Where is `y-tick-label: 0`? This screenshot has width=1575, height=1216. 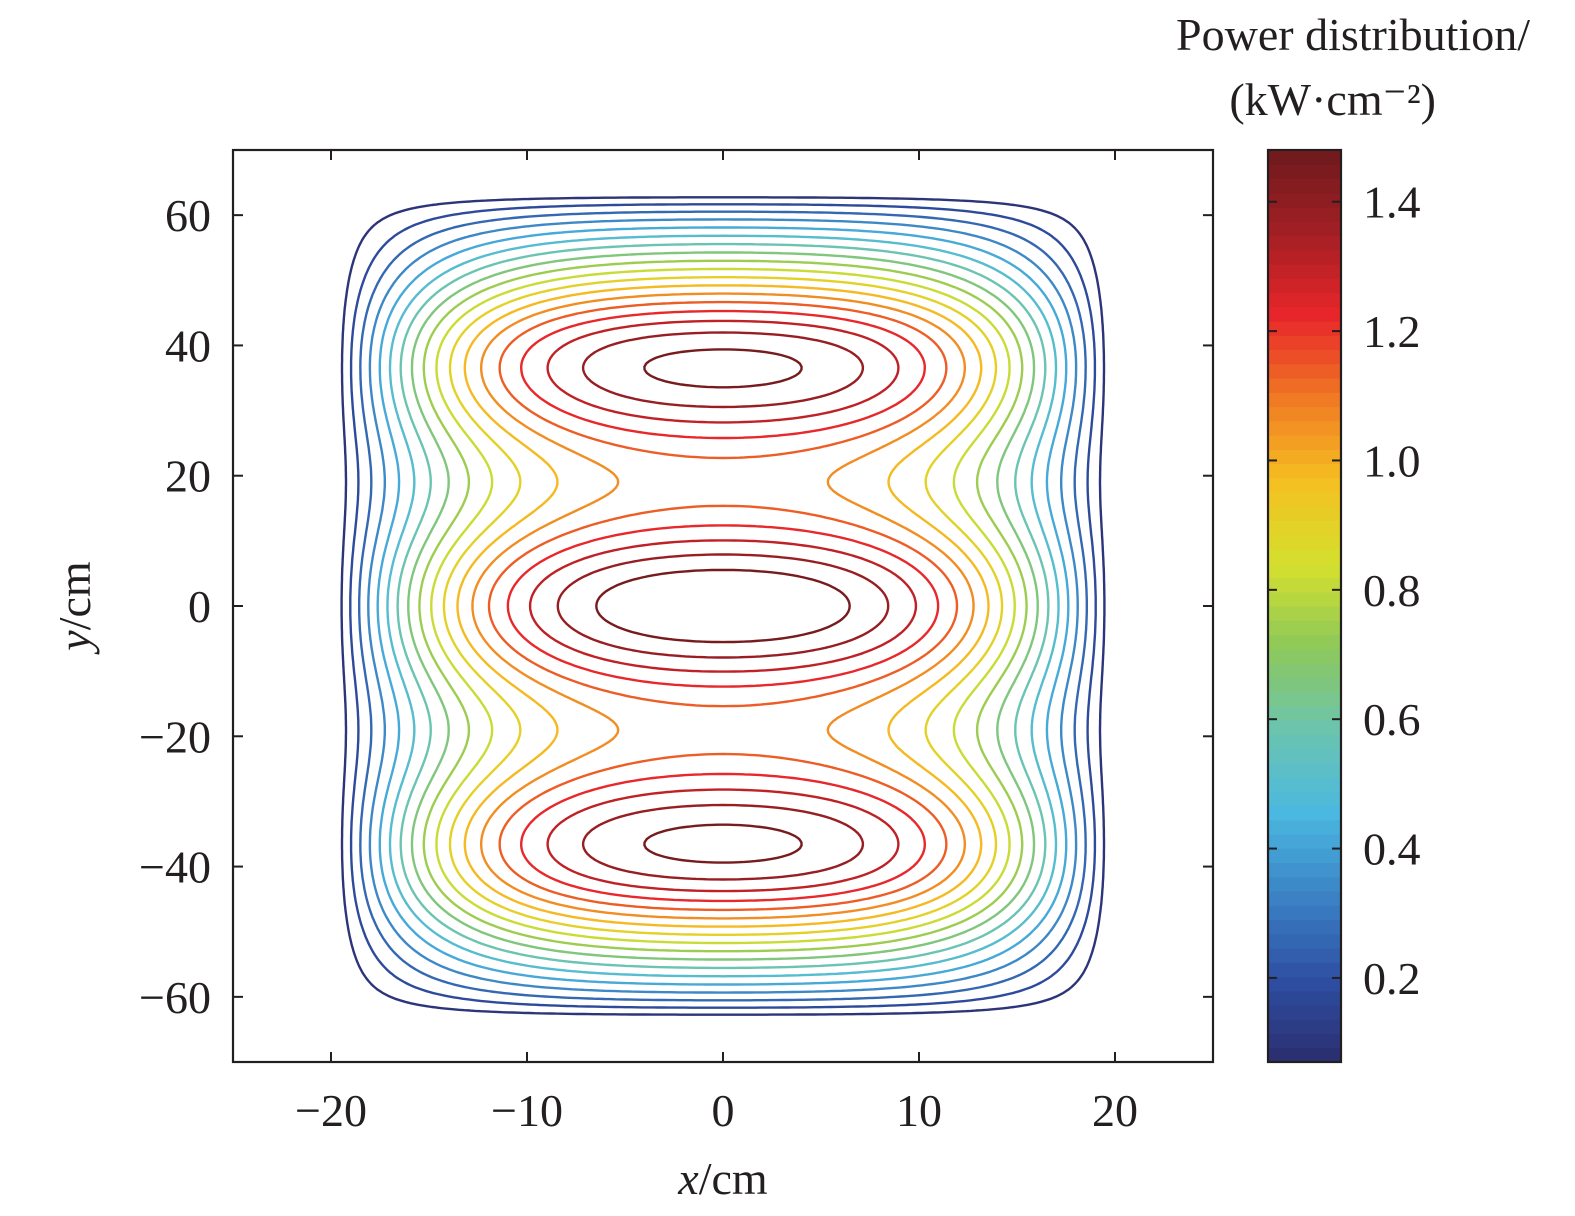
y-tick-label: 0 is located at coordinates (199, 606).